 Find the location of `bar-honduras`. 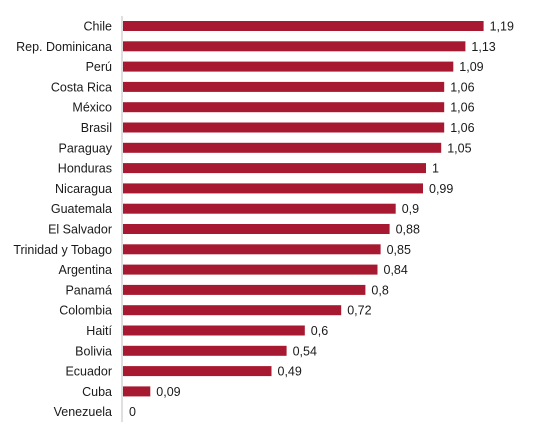

bar-honduras is located at coordinates (274, 168).